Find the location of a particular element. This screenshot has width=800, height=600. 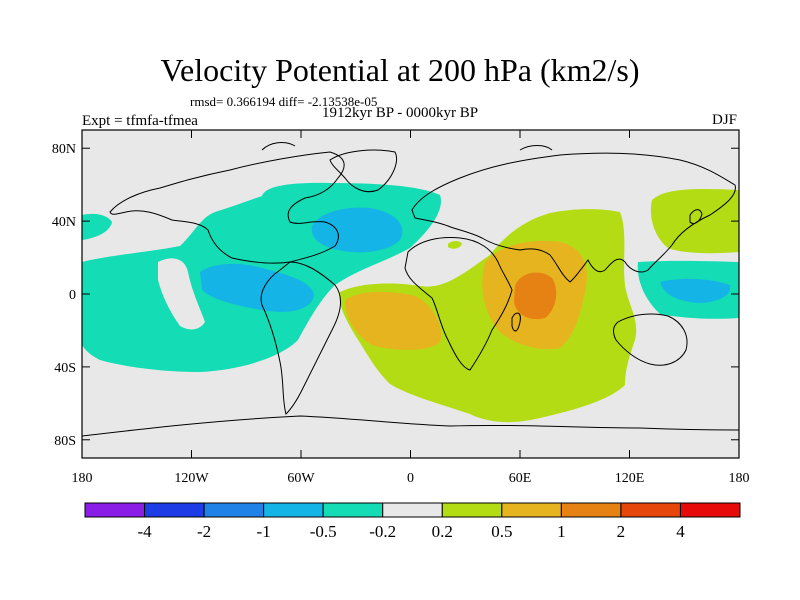

colorbar-label: 0.2 is located at coordinates (442, 531).